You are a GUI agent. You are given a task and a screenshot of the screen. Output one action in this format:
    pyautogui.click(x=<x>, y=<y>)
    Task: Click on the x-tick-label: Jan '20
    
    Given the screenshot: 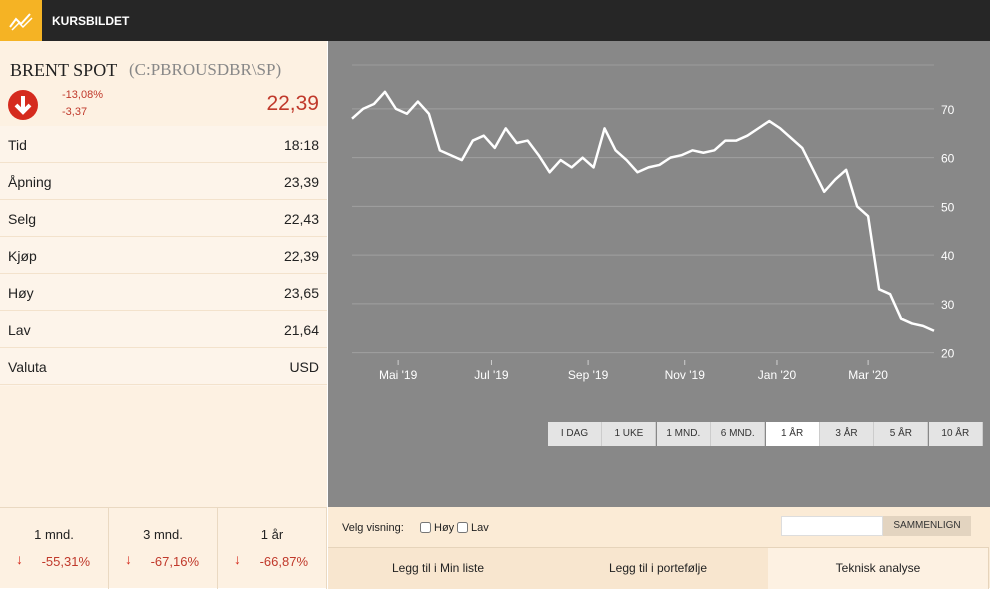 What is the action you would take?
    pyautogui.click(x=777, y=375)
    